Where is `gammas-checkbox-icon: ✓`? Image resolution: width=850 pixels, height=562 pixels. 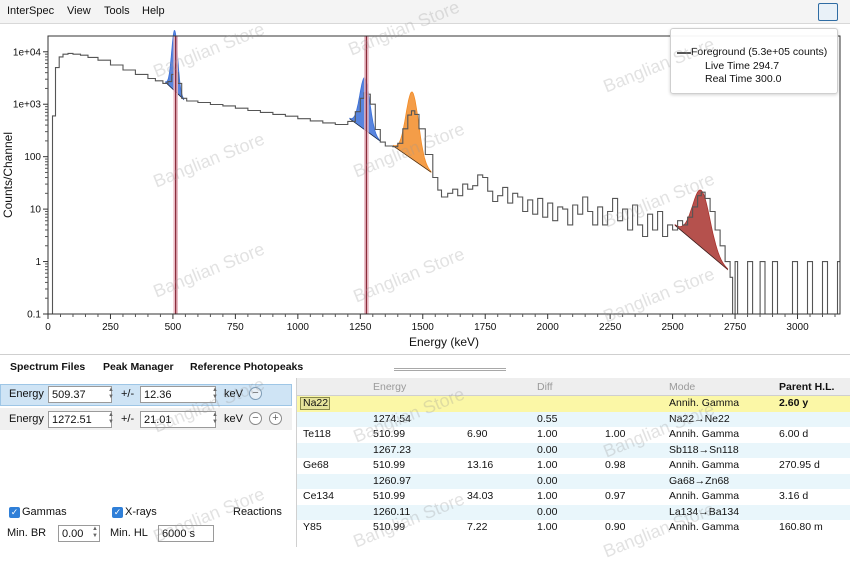 gammas-checkbox-icon: ✓ is located at coordinates (14, 512).